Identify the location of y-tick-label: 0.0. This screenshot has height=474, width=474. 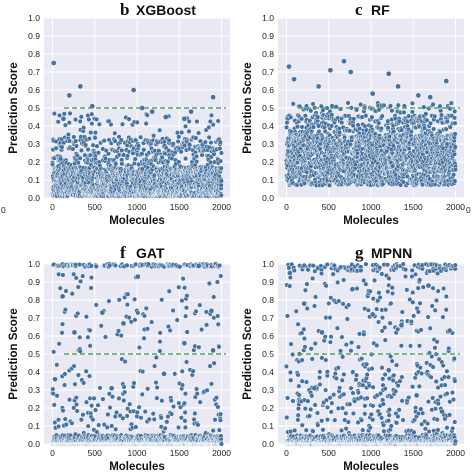
(34, 198).